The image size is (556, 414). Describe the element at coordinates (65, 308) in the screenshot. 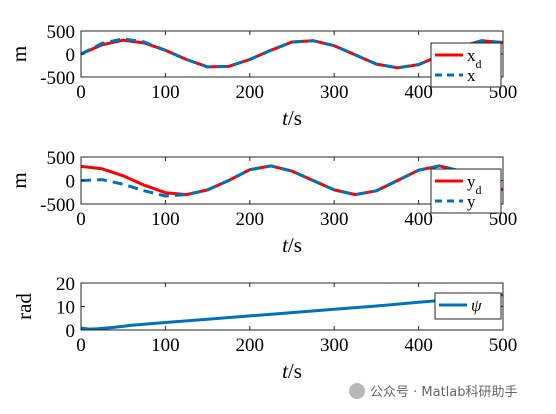

I see `y-tick-label: 10` at that location.